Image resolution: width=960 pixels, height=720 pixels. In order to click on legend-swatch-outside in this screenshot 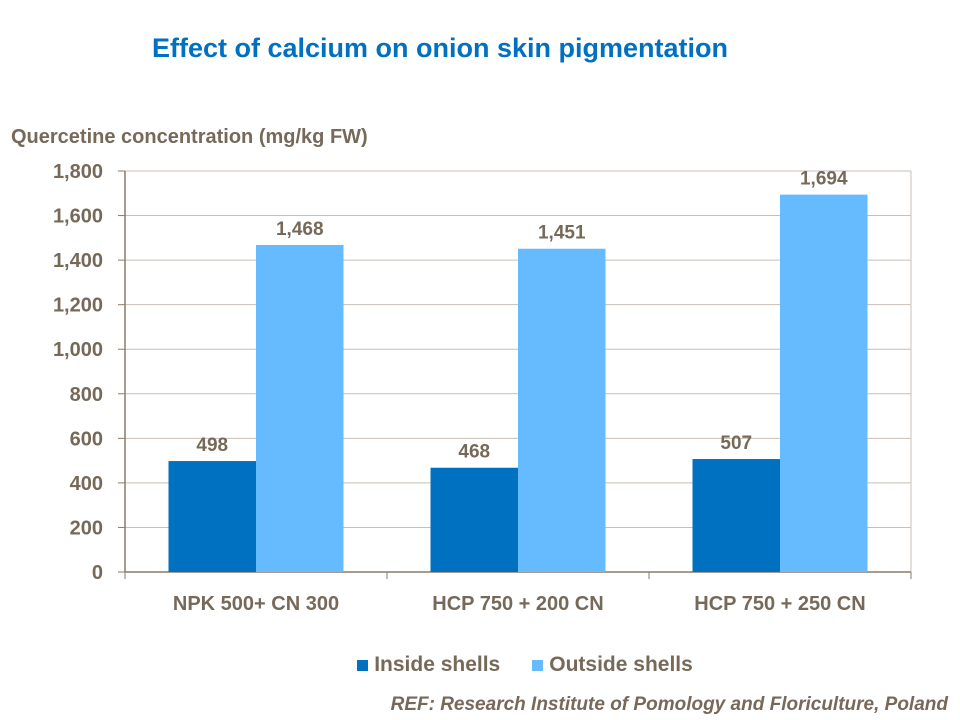, I will do `click(538, 665)`.